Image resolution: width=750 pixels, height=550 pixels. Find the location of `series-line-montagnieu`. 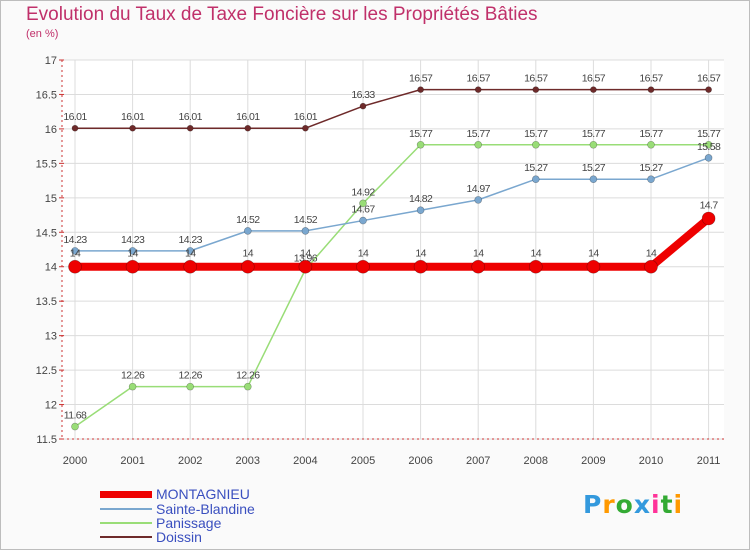

series-line-montagnieu is located at coordinates (393, 243).